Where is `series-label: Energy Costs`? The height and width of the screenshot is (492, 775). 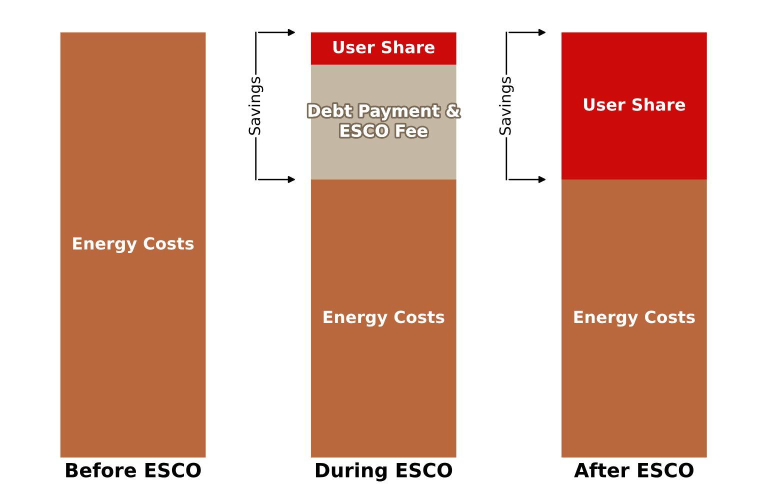 series-label: Energy Costs is located at coordinates (133, 245).